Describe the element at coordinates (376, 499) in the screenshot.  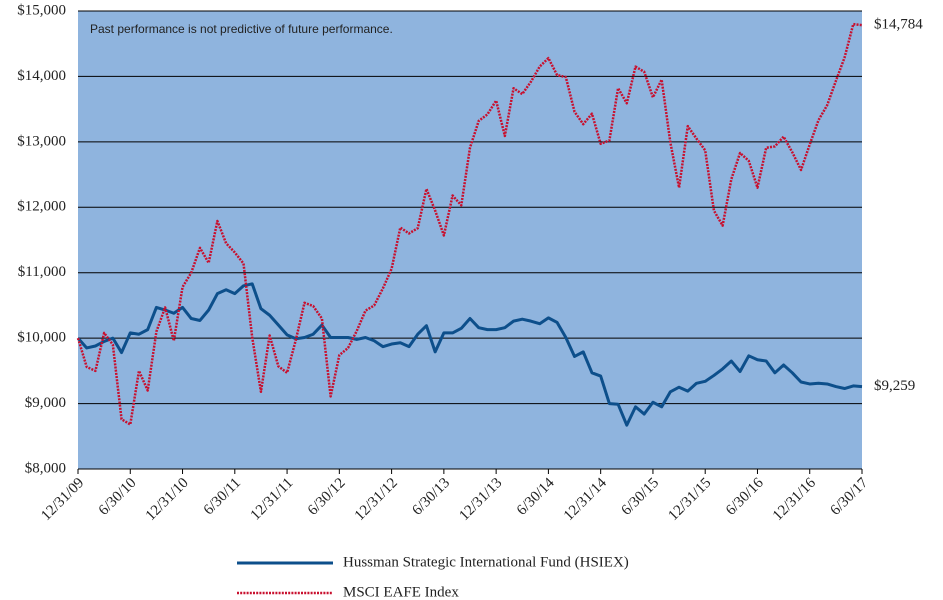
I see `x-tick-label: 12/31/12` at that location.